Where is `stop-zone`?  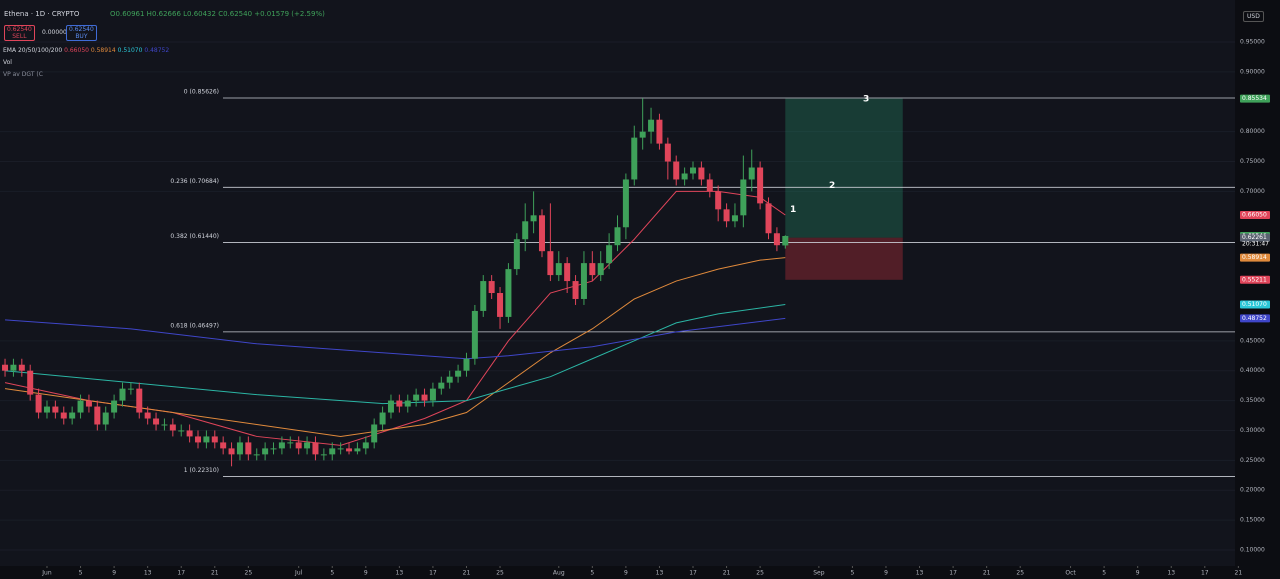
stop-zone is located at coordinates (844, 258).